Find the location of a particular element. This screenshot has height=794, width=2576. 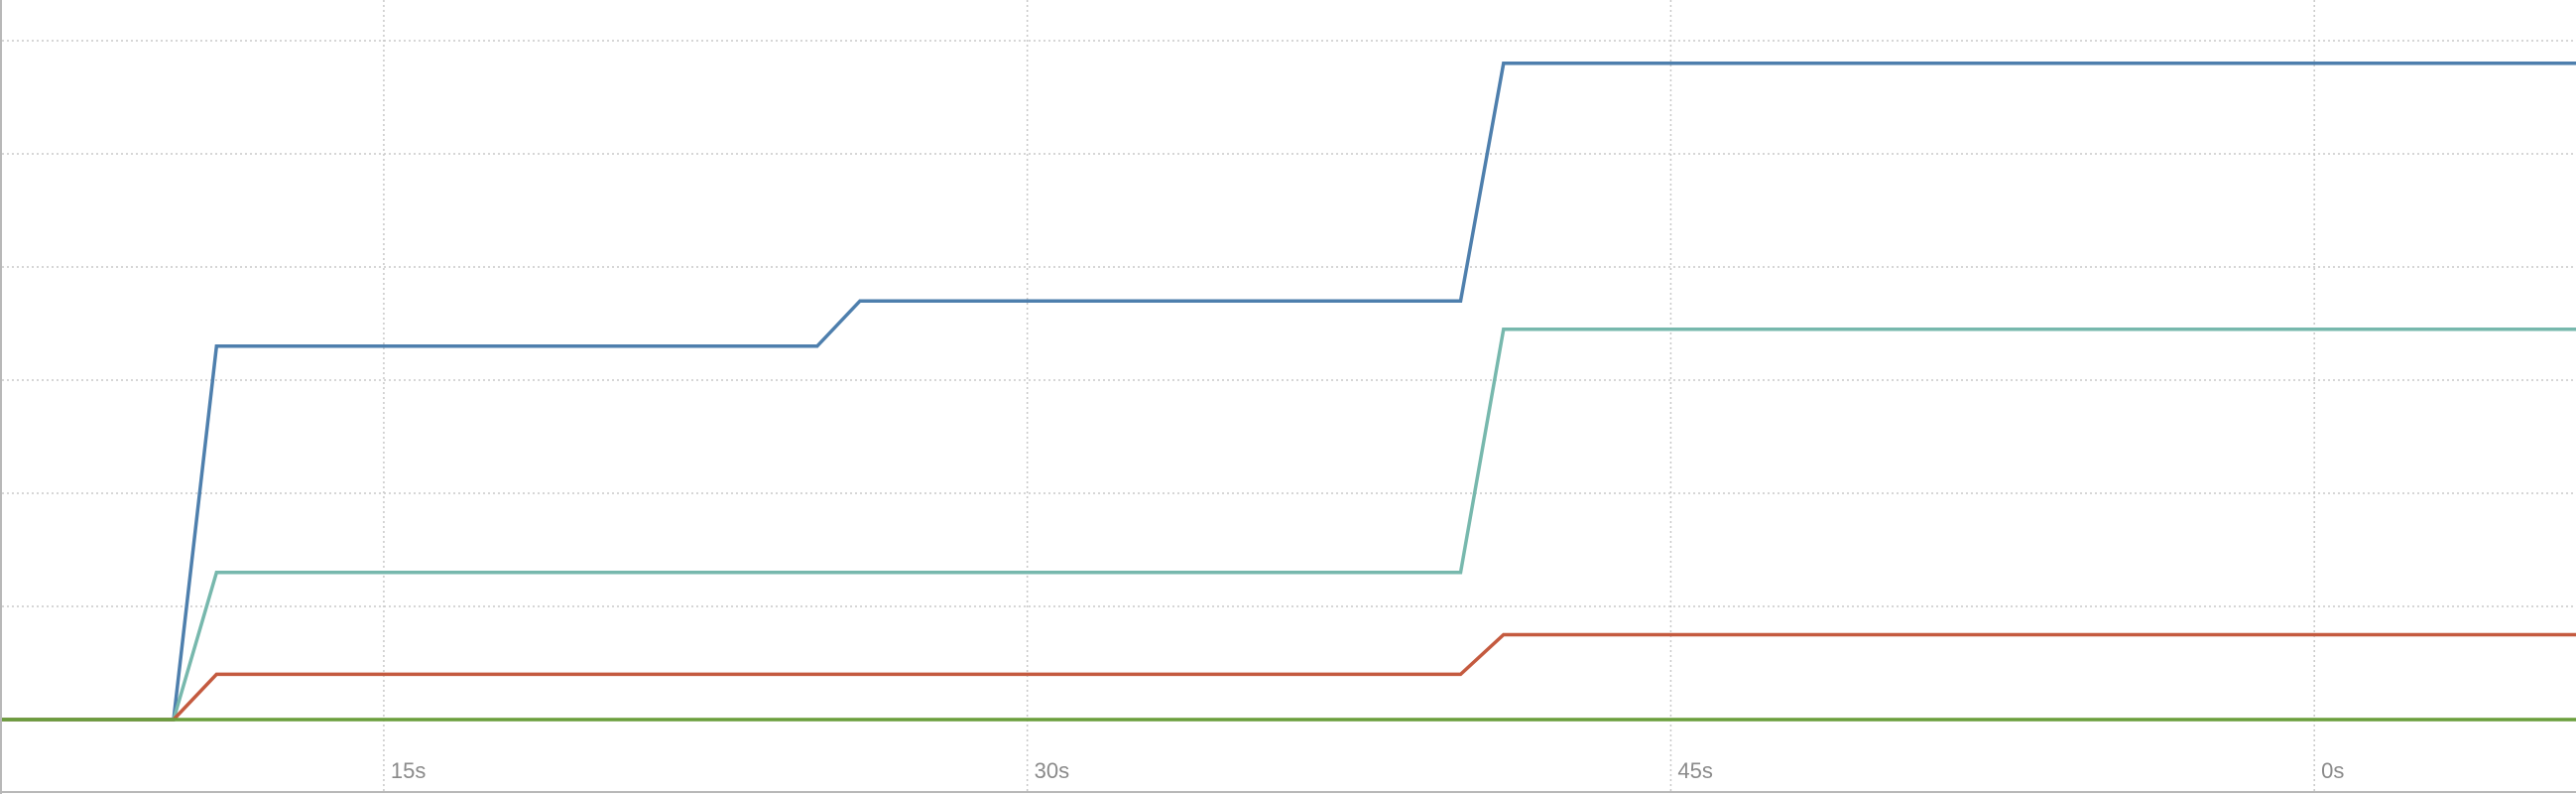

x-tick-label-1: 30s is located at coordinates (1052, 770).